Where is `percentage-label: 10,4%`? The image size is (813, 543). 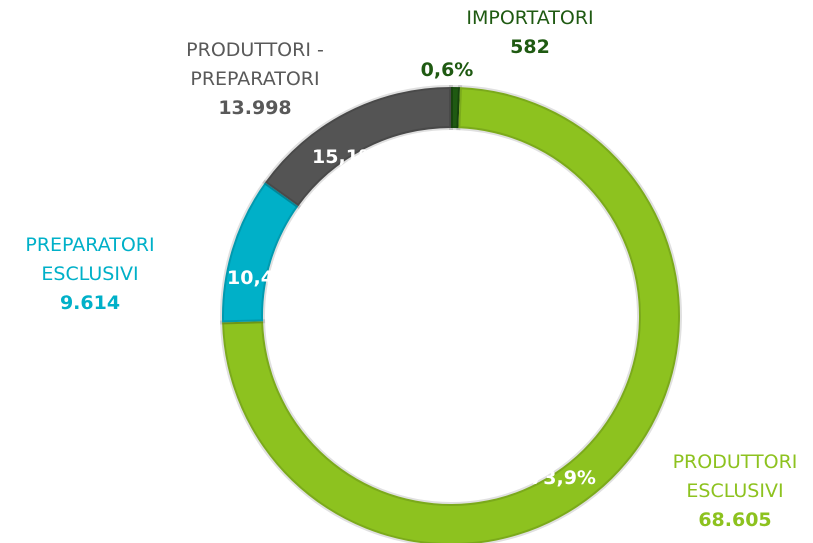
percentage-label: 10,4% is located at coordinates (260, 278).